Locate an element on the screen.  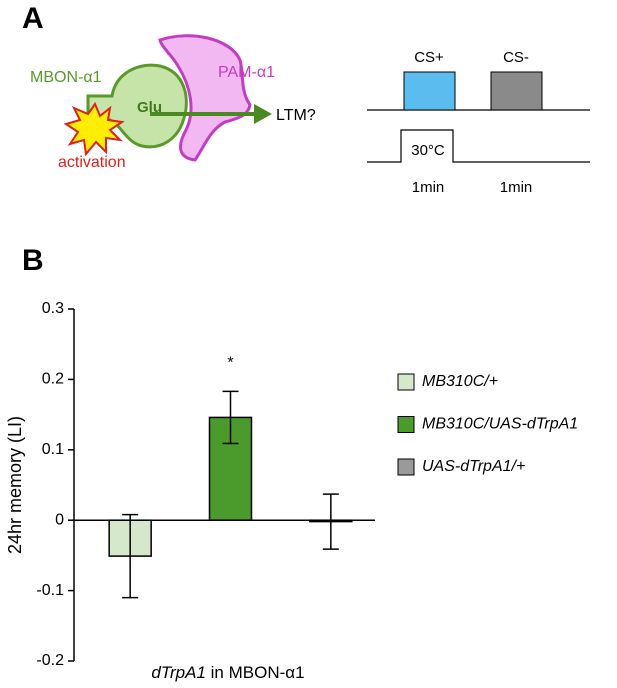
glu-label: Glu is located at coordinates (149, 107).